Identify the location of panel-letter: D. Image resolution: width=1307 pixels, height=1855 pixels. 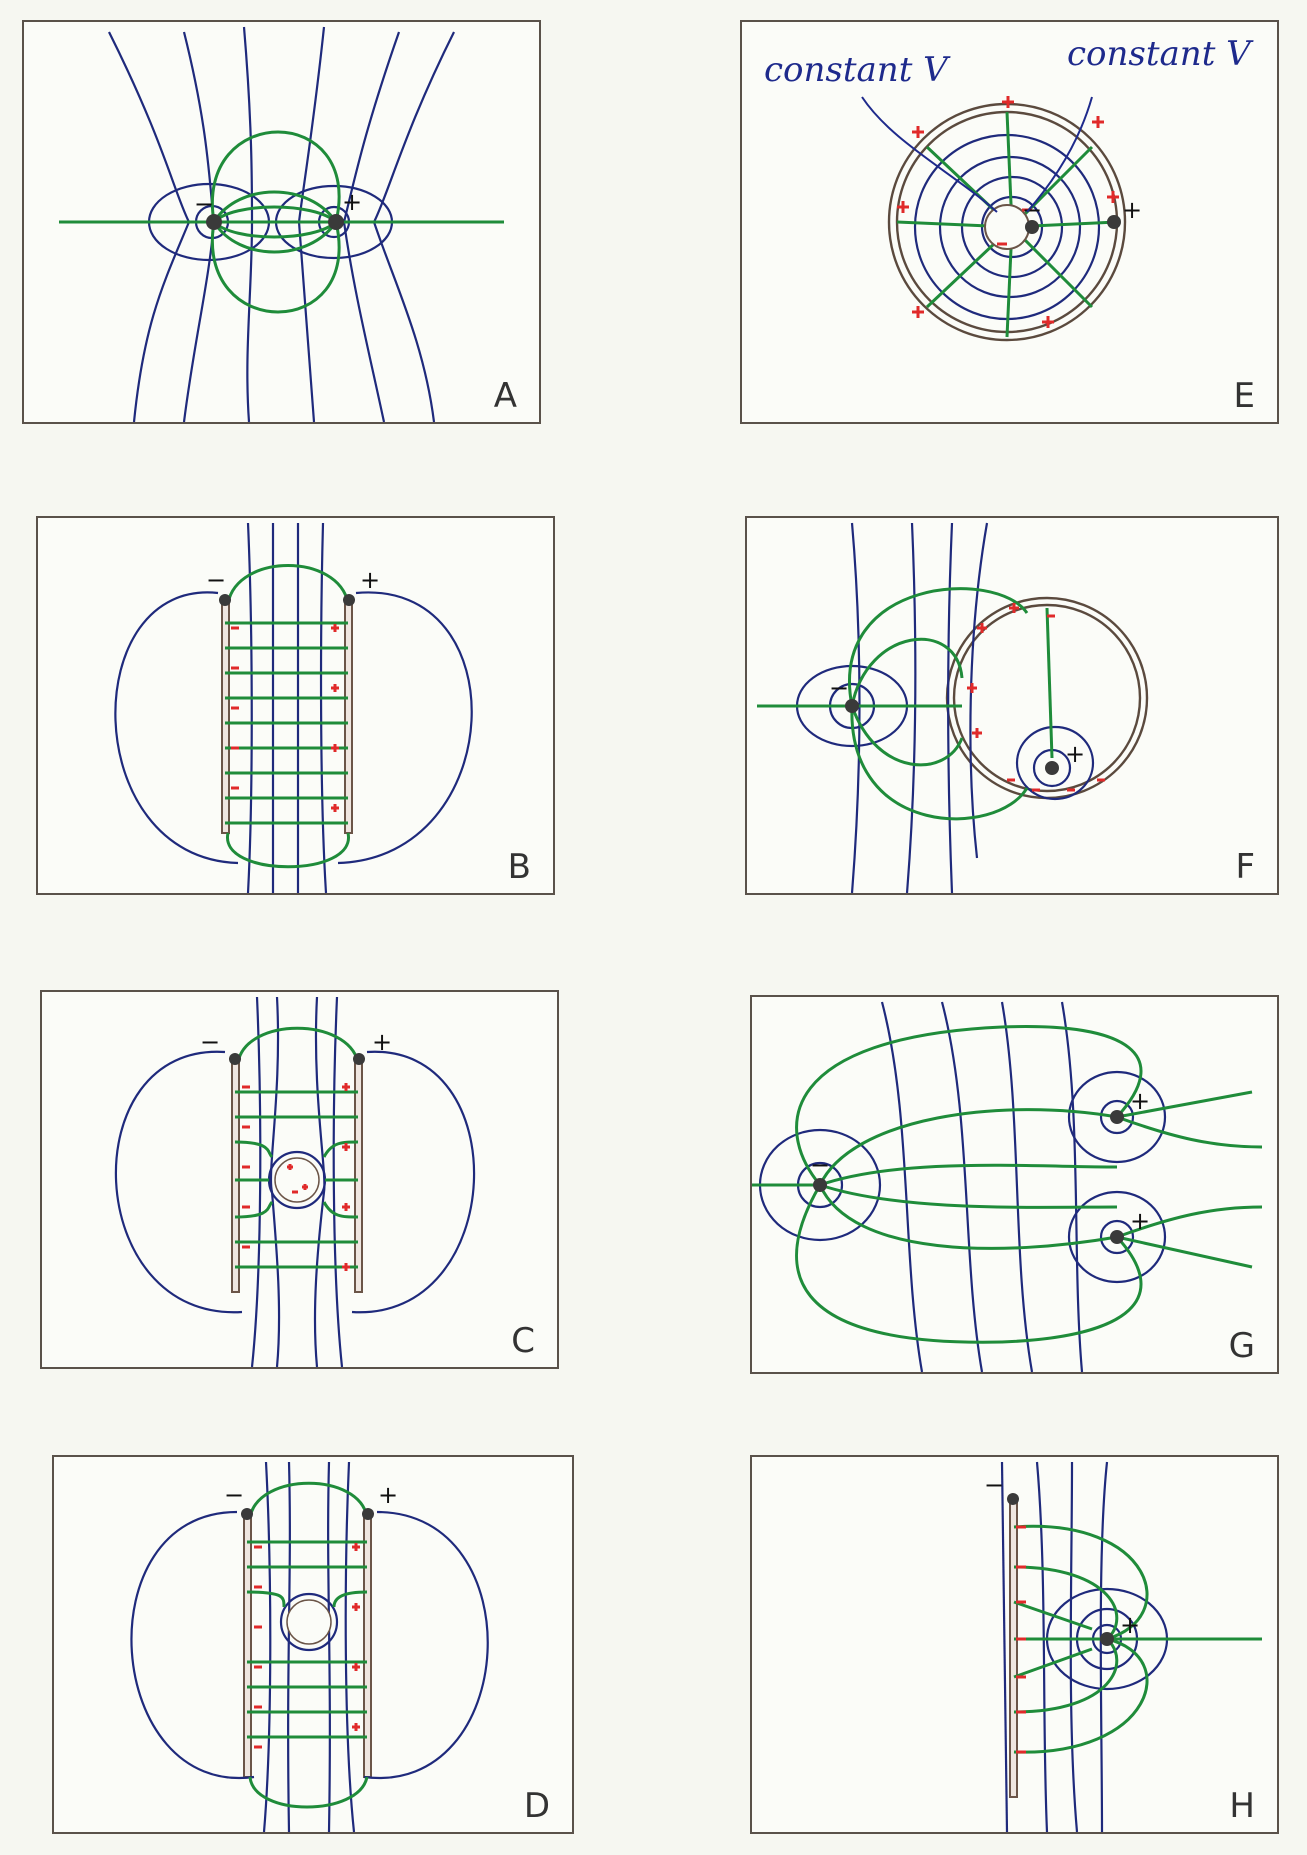
(536, 1806).